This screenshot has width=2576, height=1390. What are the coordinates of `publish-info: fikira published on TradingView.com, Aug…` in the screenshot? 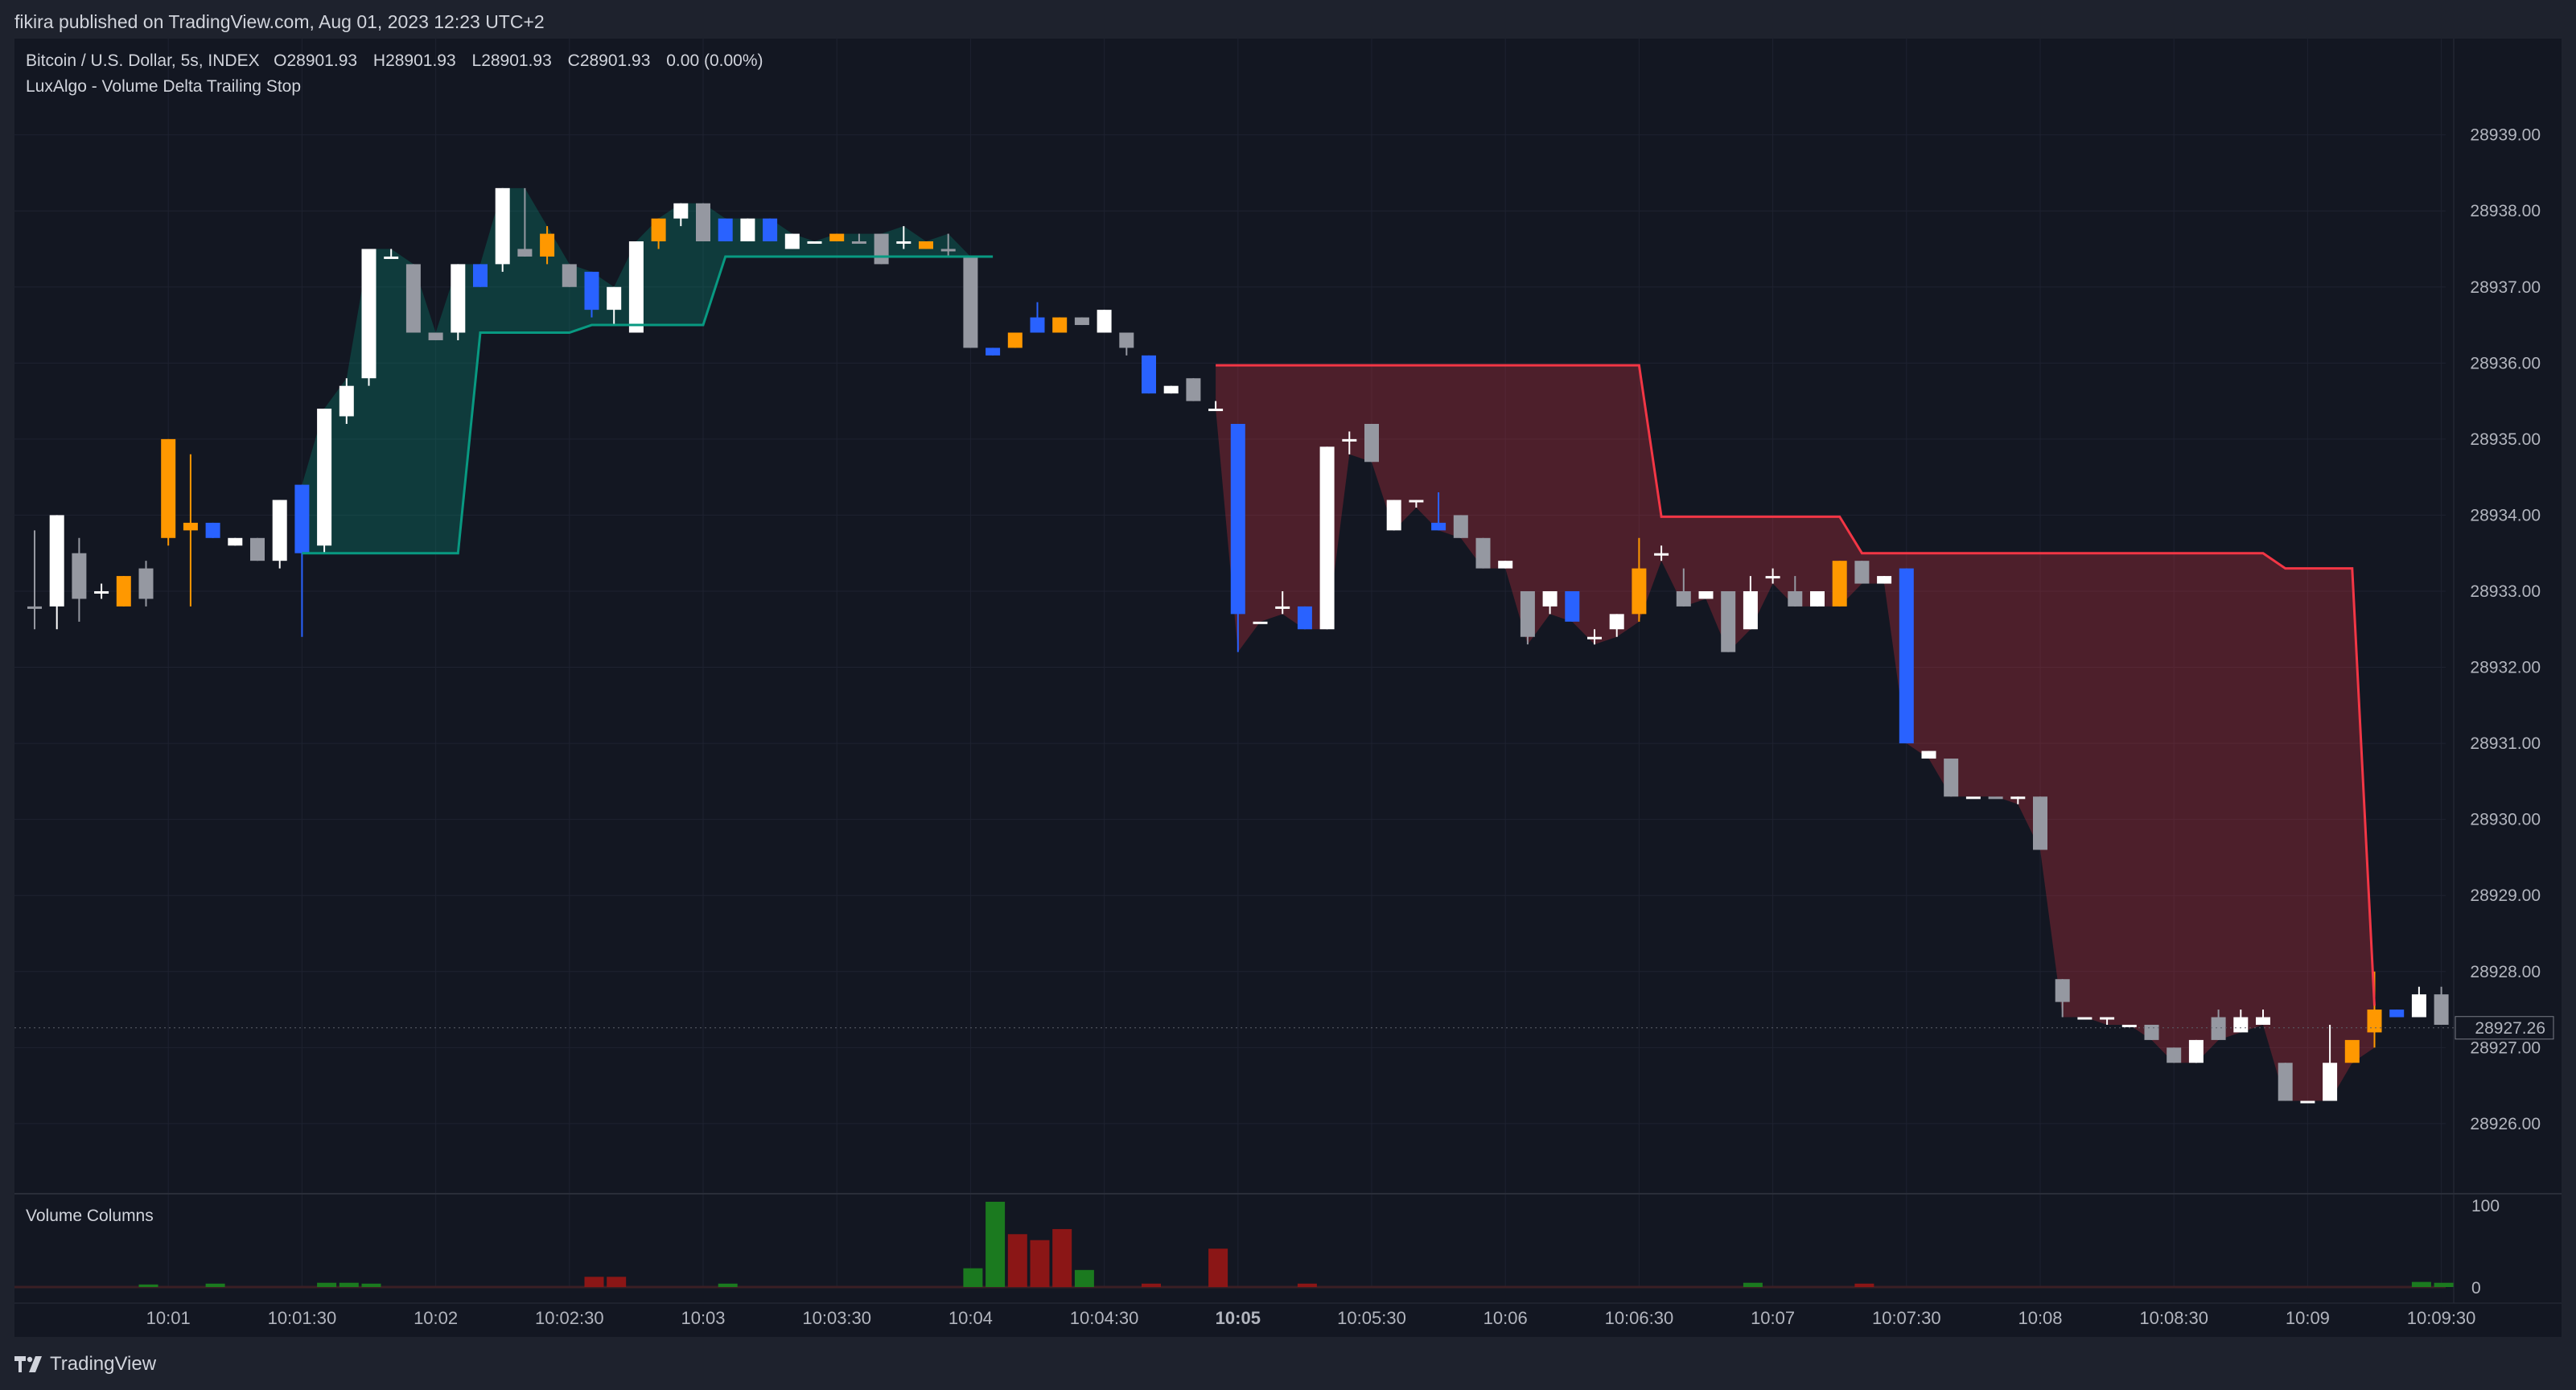 It's located at (279, 21).